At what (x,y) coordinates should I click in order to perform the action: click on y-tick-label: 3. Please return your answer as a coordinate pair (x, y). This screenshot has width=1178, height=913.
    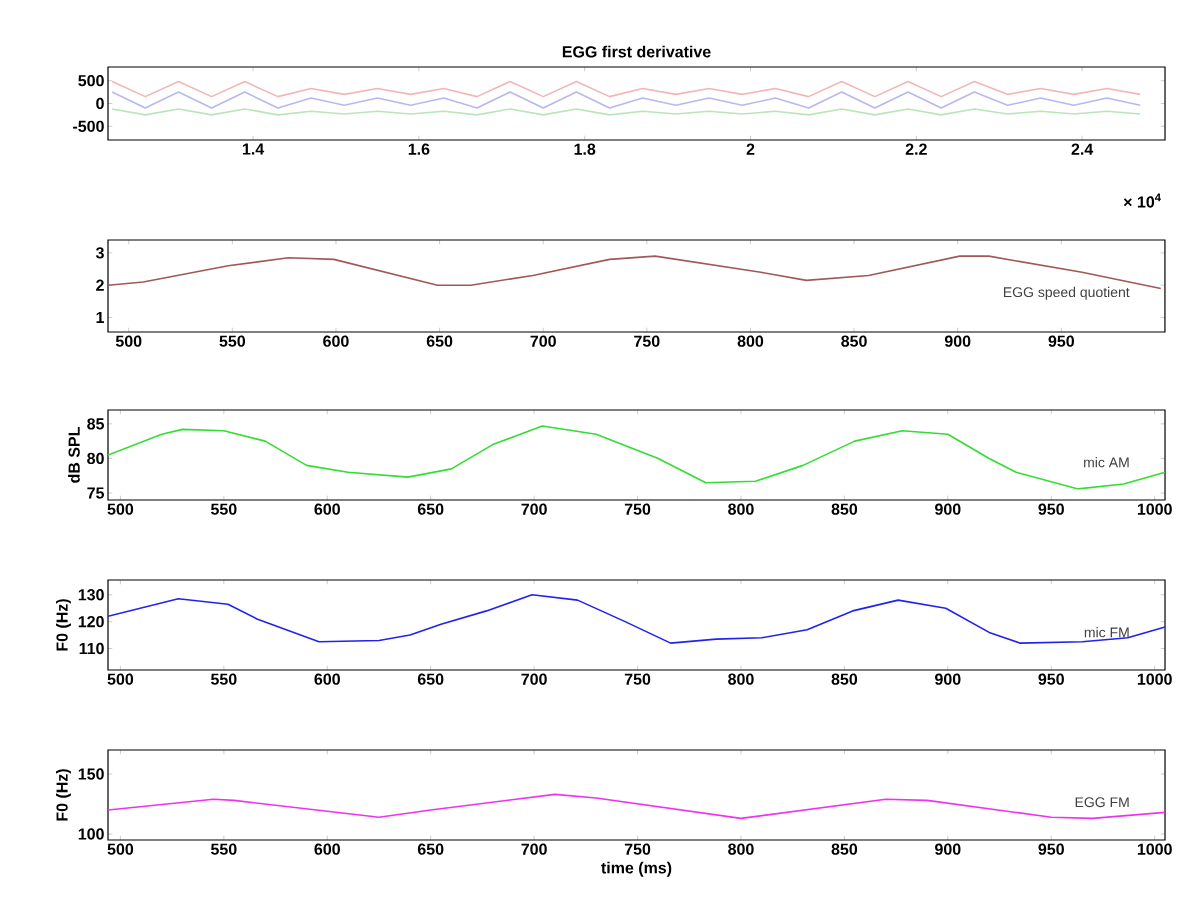
    Looking at the image, I should click on (99, 253).